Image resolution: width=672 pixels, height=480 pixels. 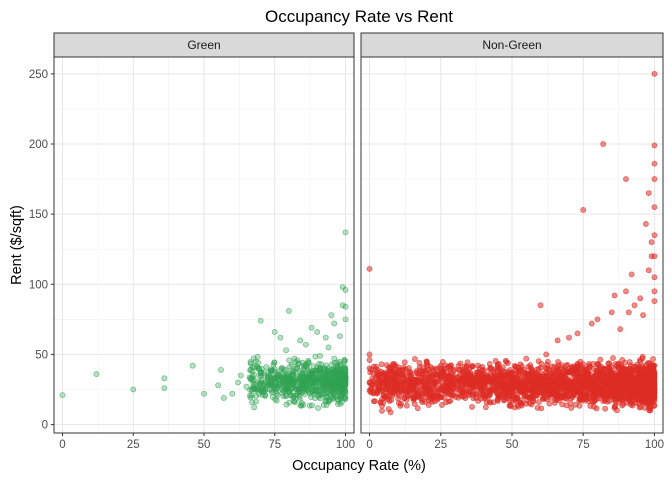 I want to click on y-tick-label: 200, so click(x=38, y=145).